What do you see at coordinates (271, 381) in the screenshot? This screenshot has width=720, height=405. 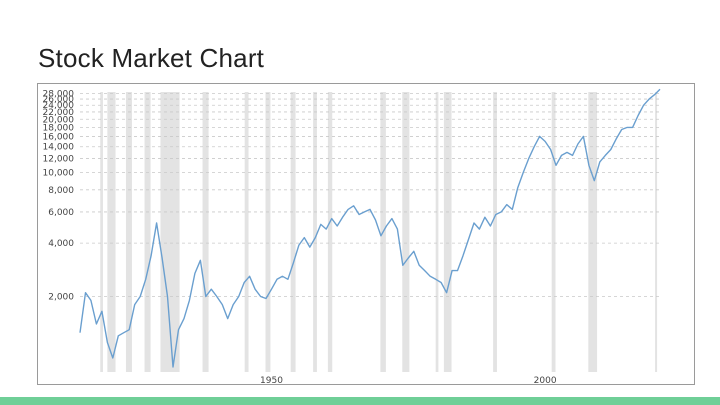 I see `x-tick-label: 1950` at bounding box center [271, 381].